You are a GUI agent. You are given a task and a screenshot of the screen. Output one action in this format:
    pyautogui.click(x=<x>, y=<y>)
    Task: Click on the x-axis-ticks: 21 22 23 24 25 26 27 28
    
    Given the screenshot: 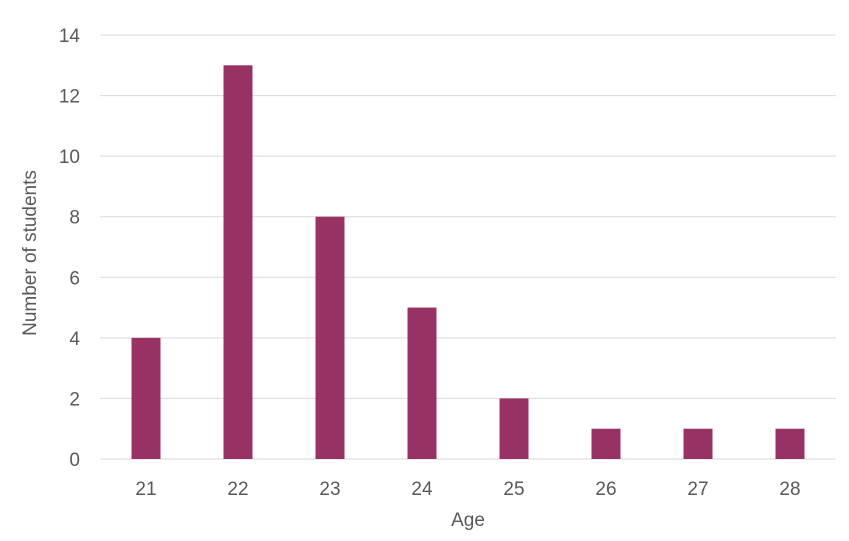 What is the action you would take?
    pyautogui.click(x=467, y=489)
    